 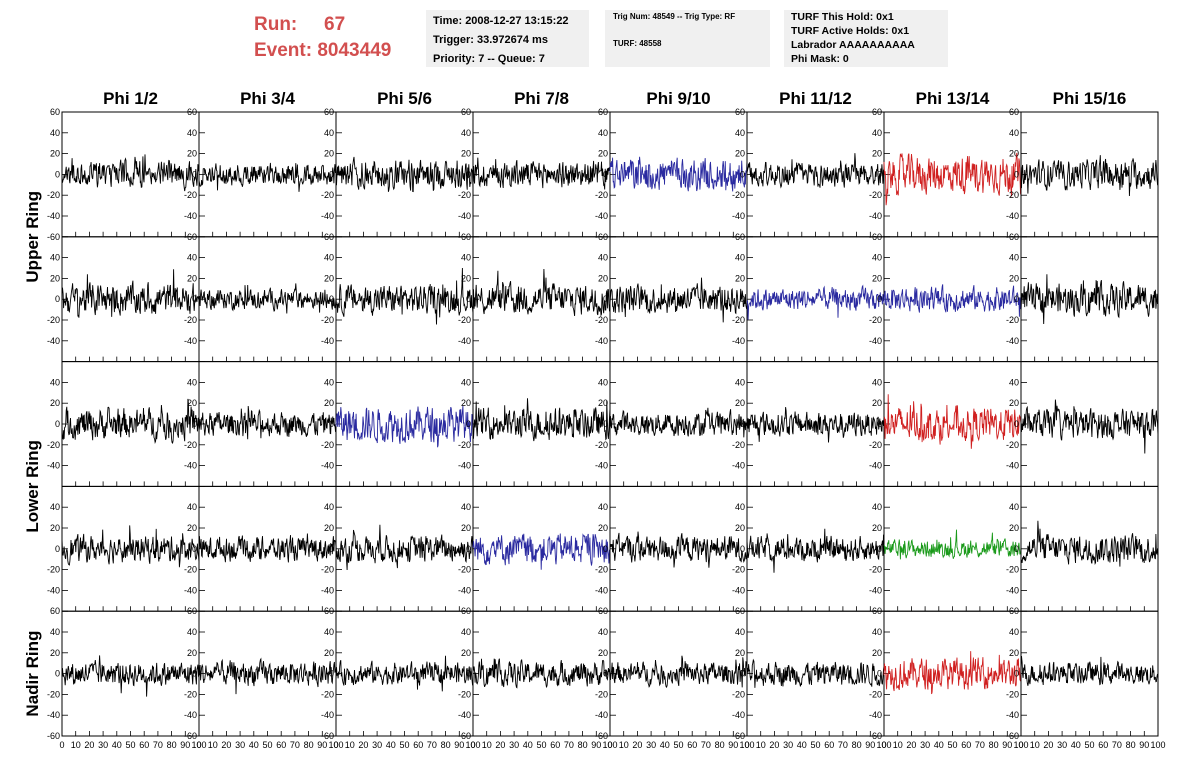 What do you see at coordinates (853, 45) in the screenshot?
I see `labrador-text: Labrador AAAAAAAAAA` at bounding box center [853, 45].